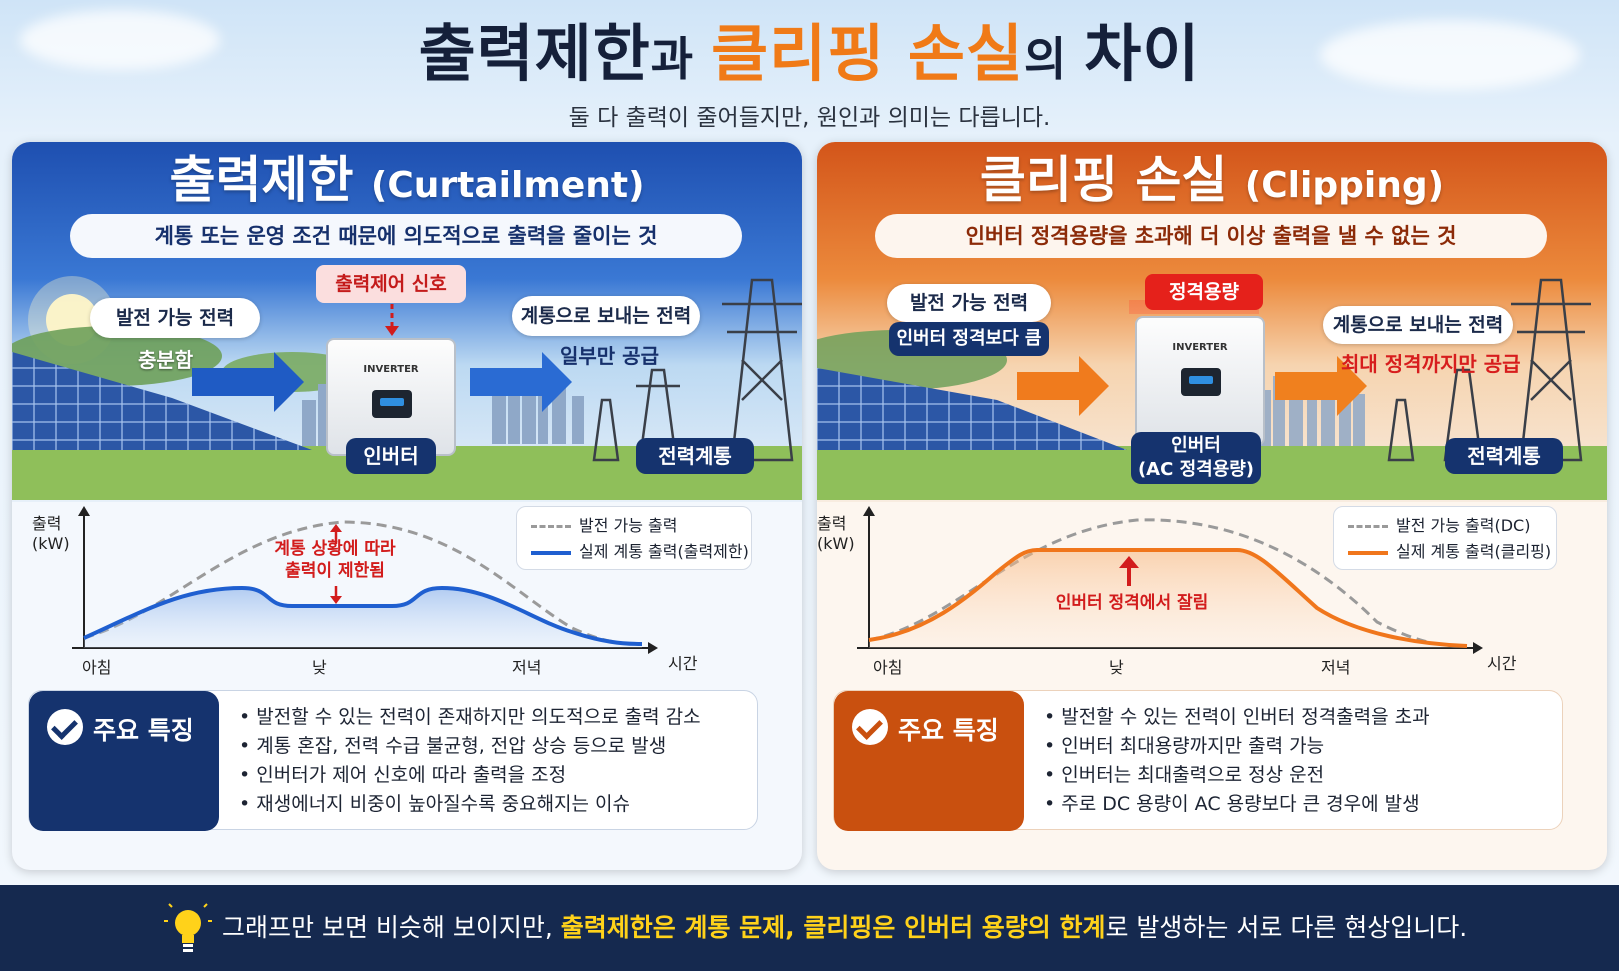  I want to click on panel-title-en: (Clipping), so click(1344, 185).